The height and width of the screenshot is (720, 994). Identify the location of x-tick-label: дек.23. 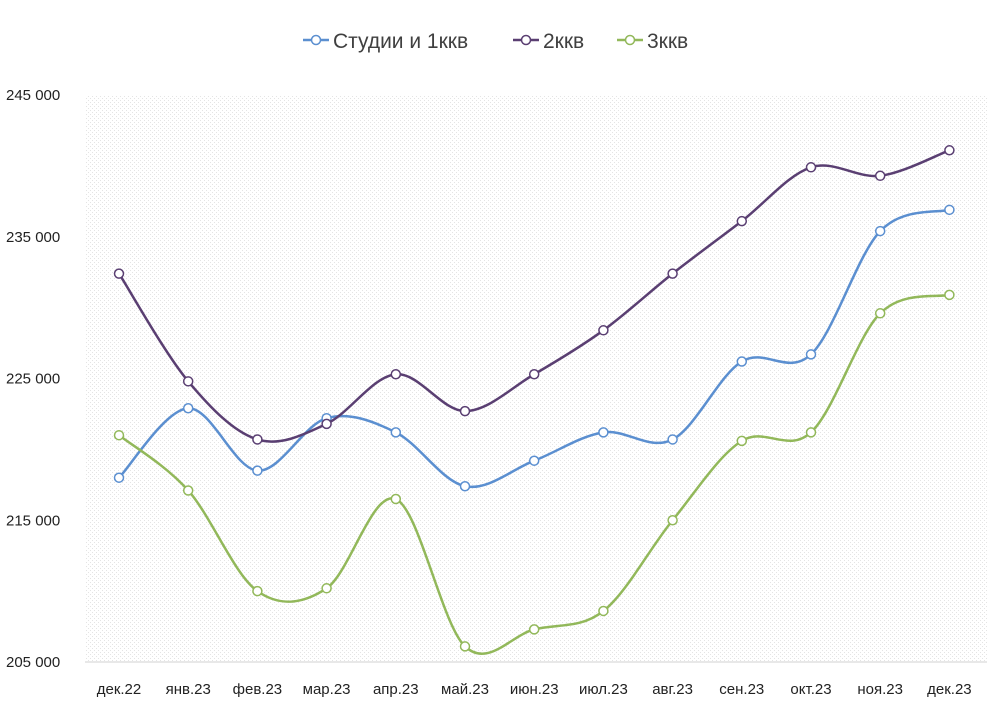
(949, 689).